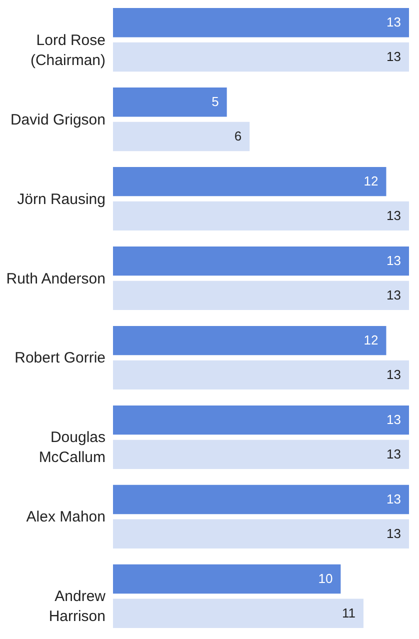  What do you see at coordinates (56, 279) in the screenshot?
I see `y-tick-label: Ruth Anderson` at bounding box center [56, 279].